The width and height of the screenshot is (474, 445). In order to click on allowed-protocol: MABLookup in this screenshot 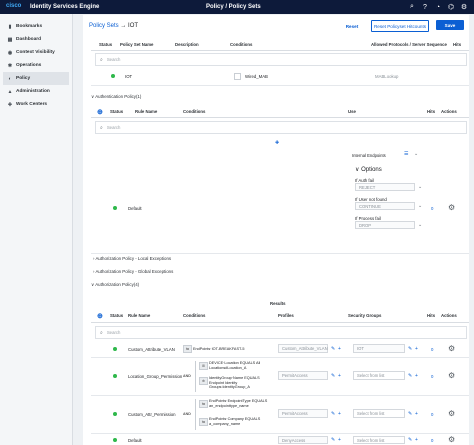, I will do `click(387, 76)`.